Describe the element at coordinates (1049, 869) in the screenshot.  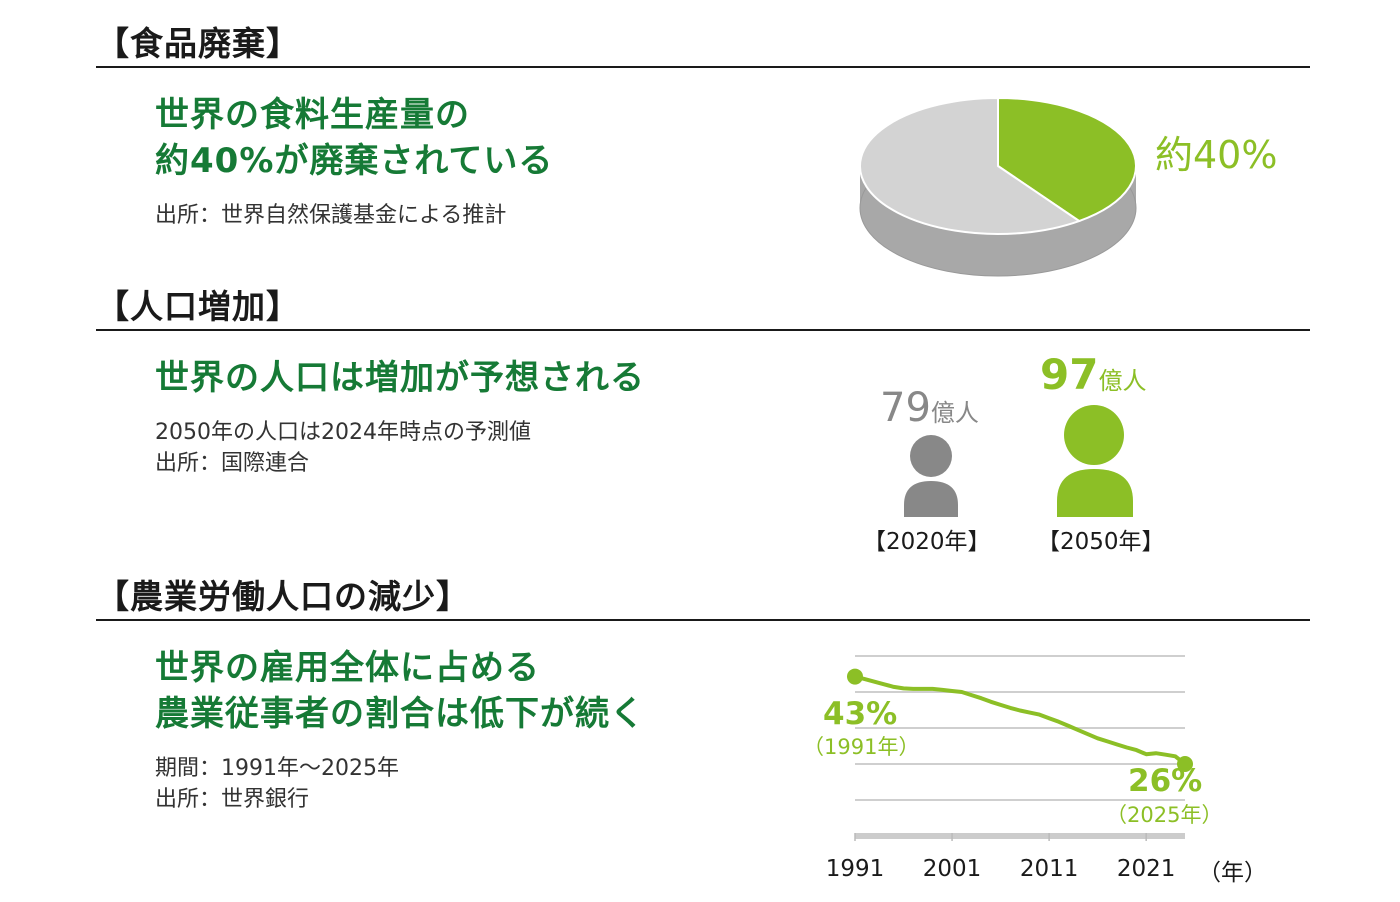
I see `x-tick-label-2011: 2011` at that location.